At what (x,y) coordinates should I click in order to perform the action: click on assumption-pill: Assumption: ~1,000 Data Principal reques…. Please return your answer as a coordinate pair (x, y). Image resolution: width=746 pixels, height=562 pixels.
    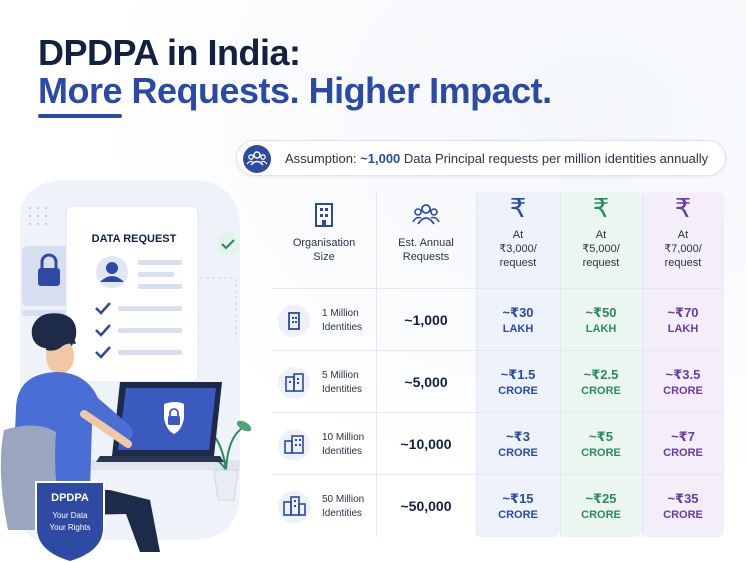
    Looking at the image, I should click on (481, 158).